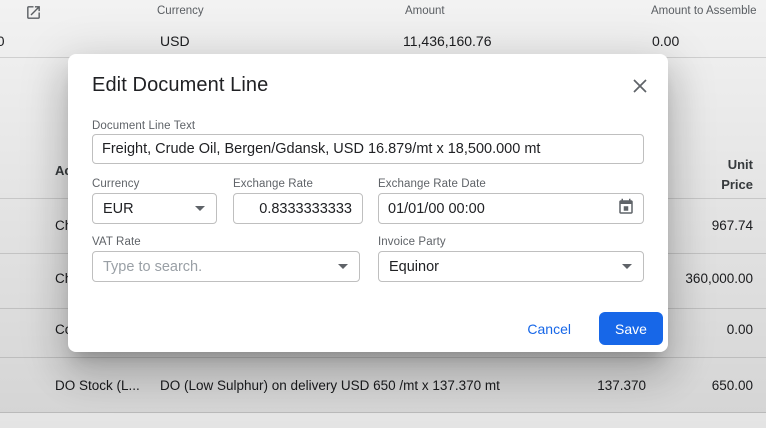  Describe the element at coordinates (549, 329) in the screenshot. I see `cancel-button: Cancel` at that location.